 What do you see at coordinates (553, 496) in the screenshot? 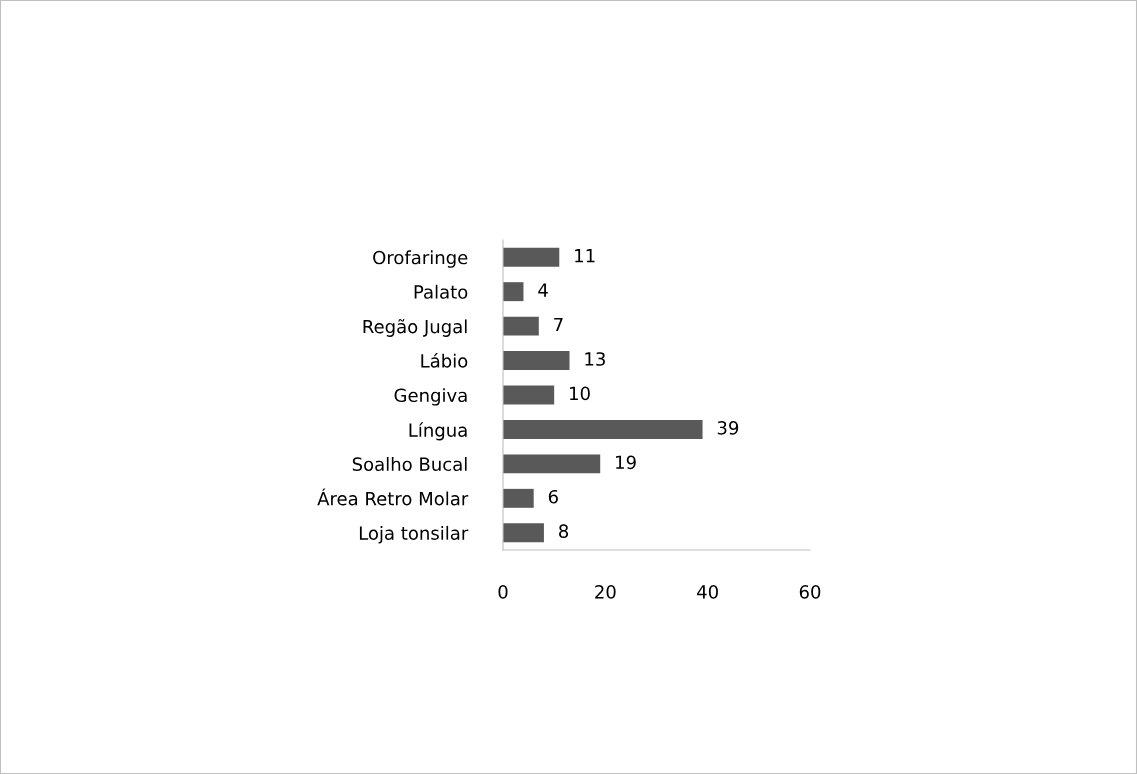
I see `data-label: 6` at bounding box center [553, 496].